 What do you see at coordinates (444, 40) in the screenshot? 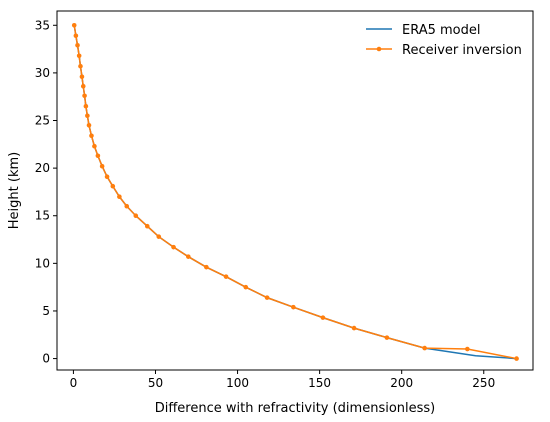
I see `legend: ERA5 model Receiver inversion` at bounding box center [444, 40].